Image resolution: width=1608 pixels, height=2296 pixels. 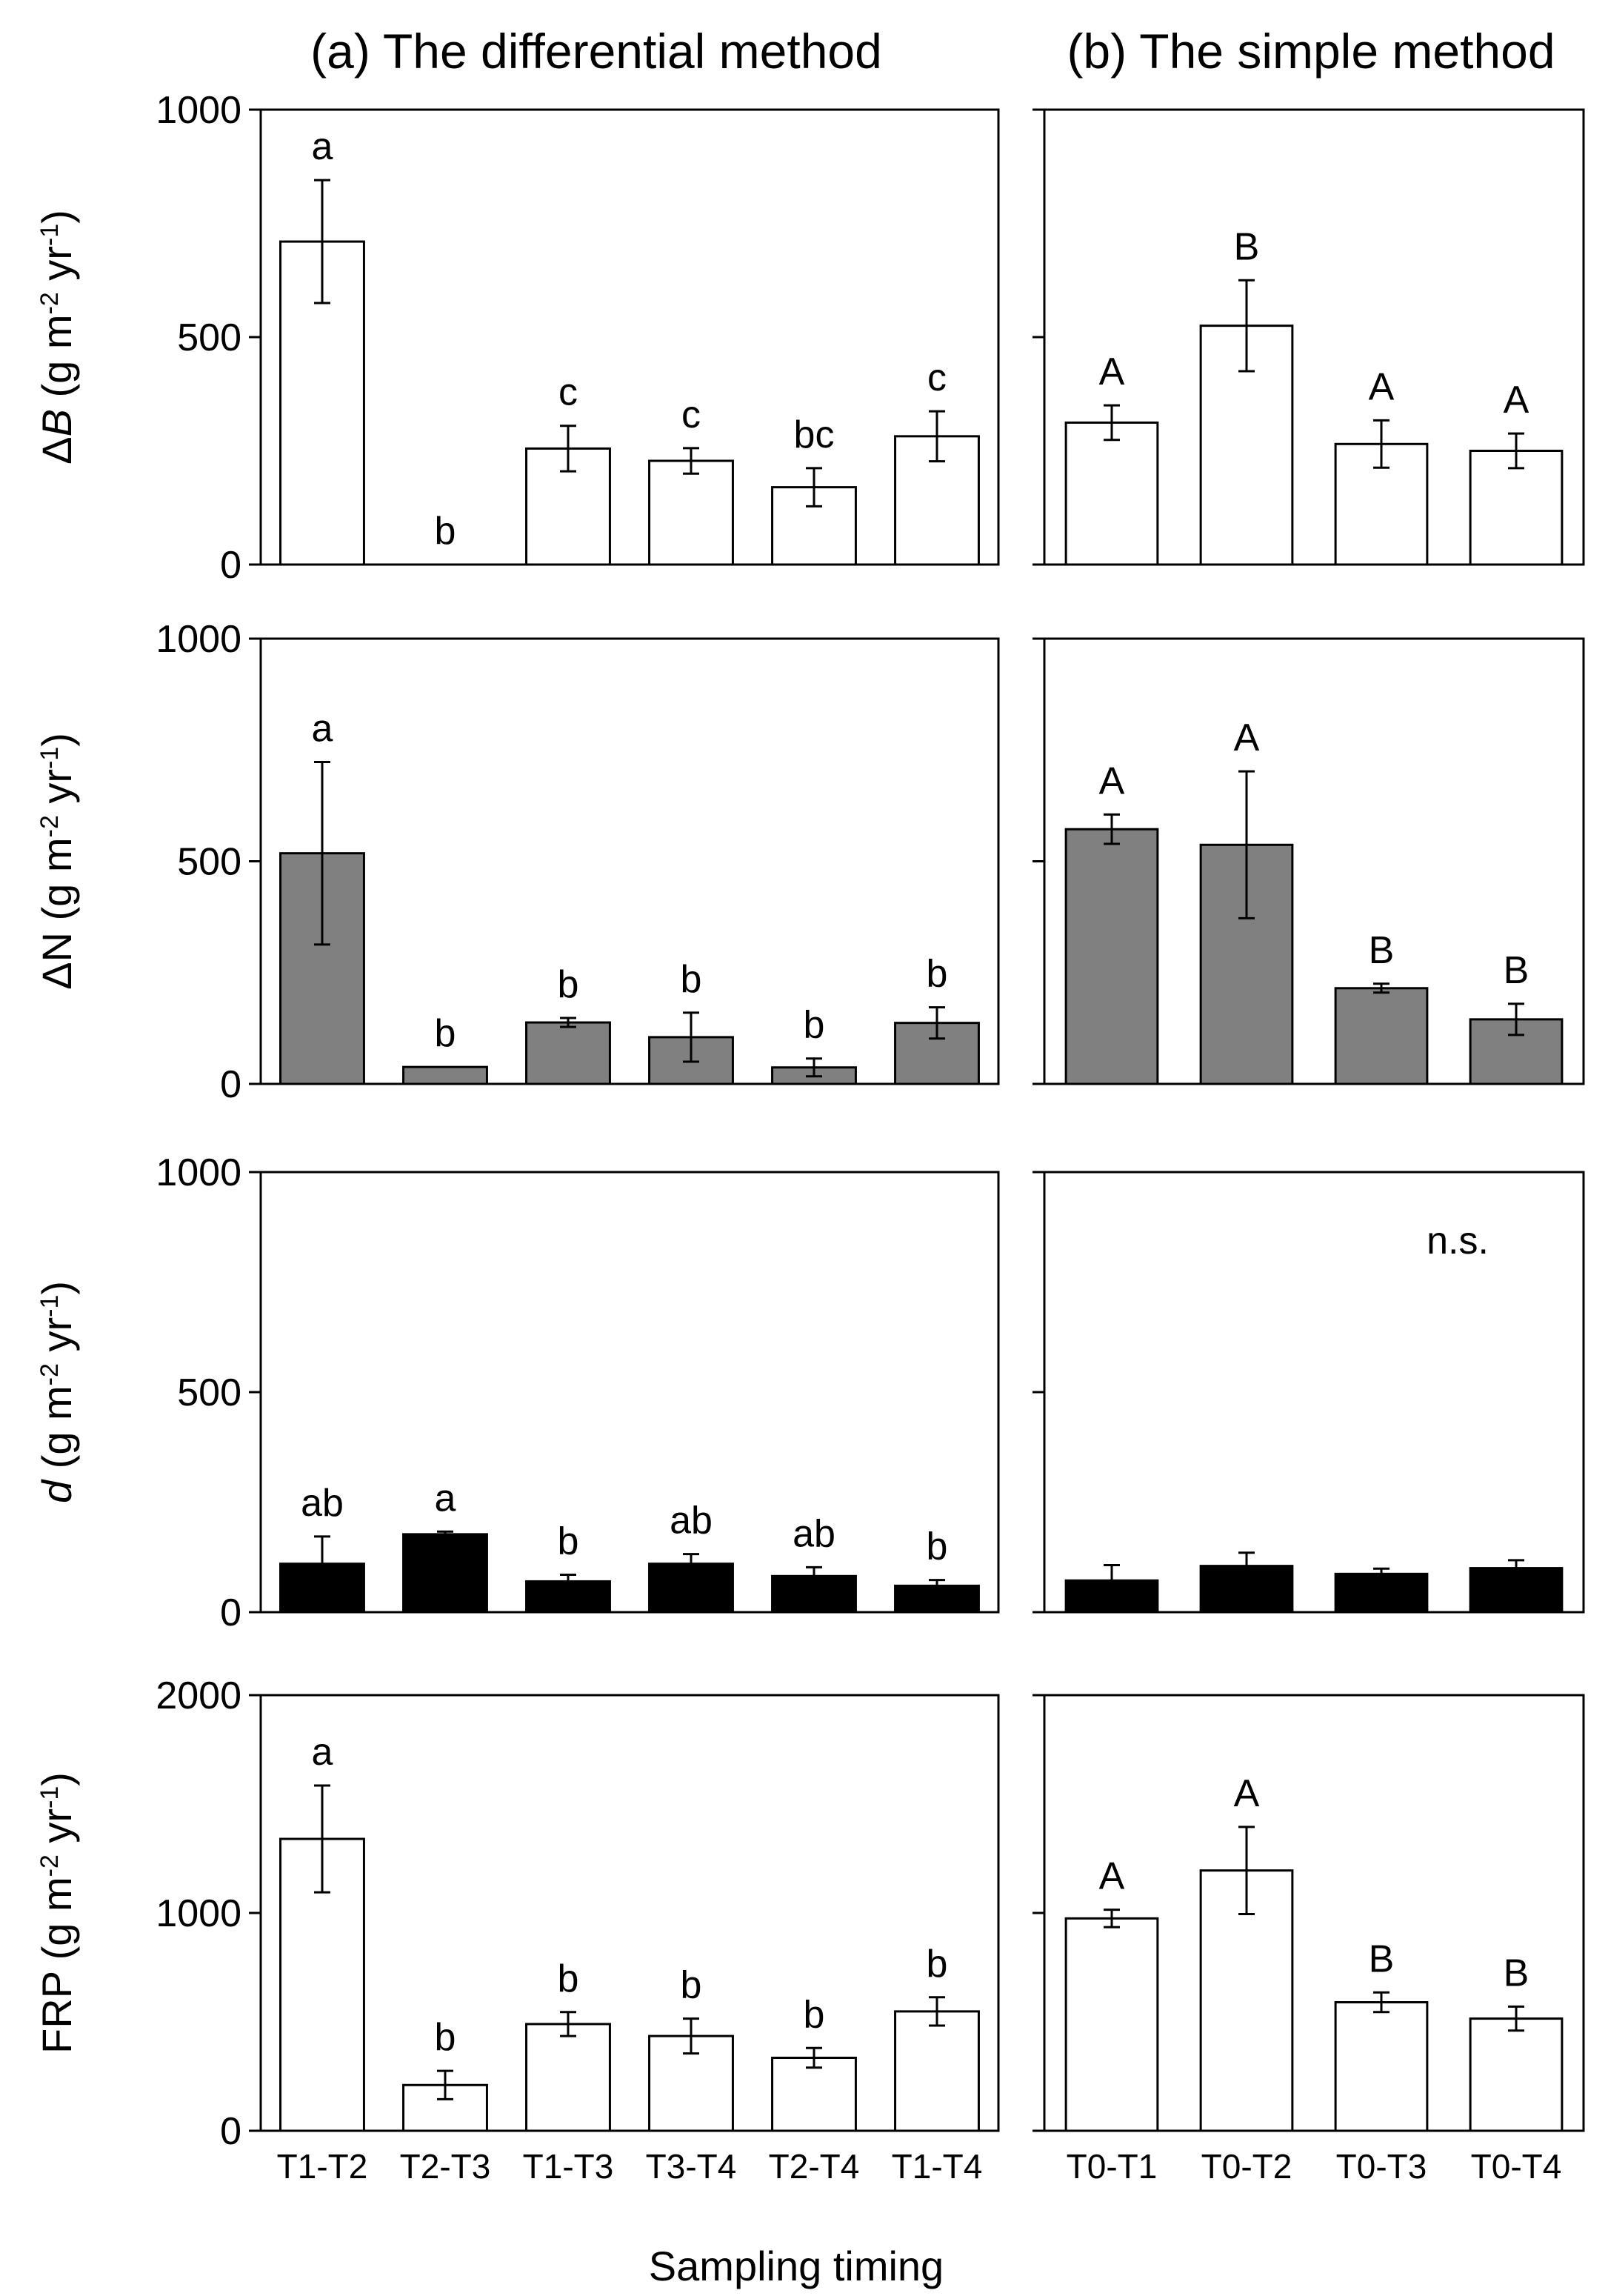 What do you see at coordinates (568, 1979) in the screenshot?
I see `panel-a-row3-sig-letter-T1-T3: b` at bounding box center [568, 1979].